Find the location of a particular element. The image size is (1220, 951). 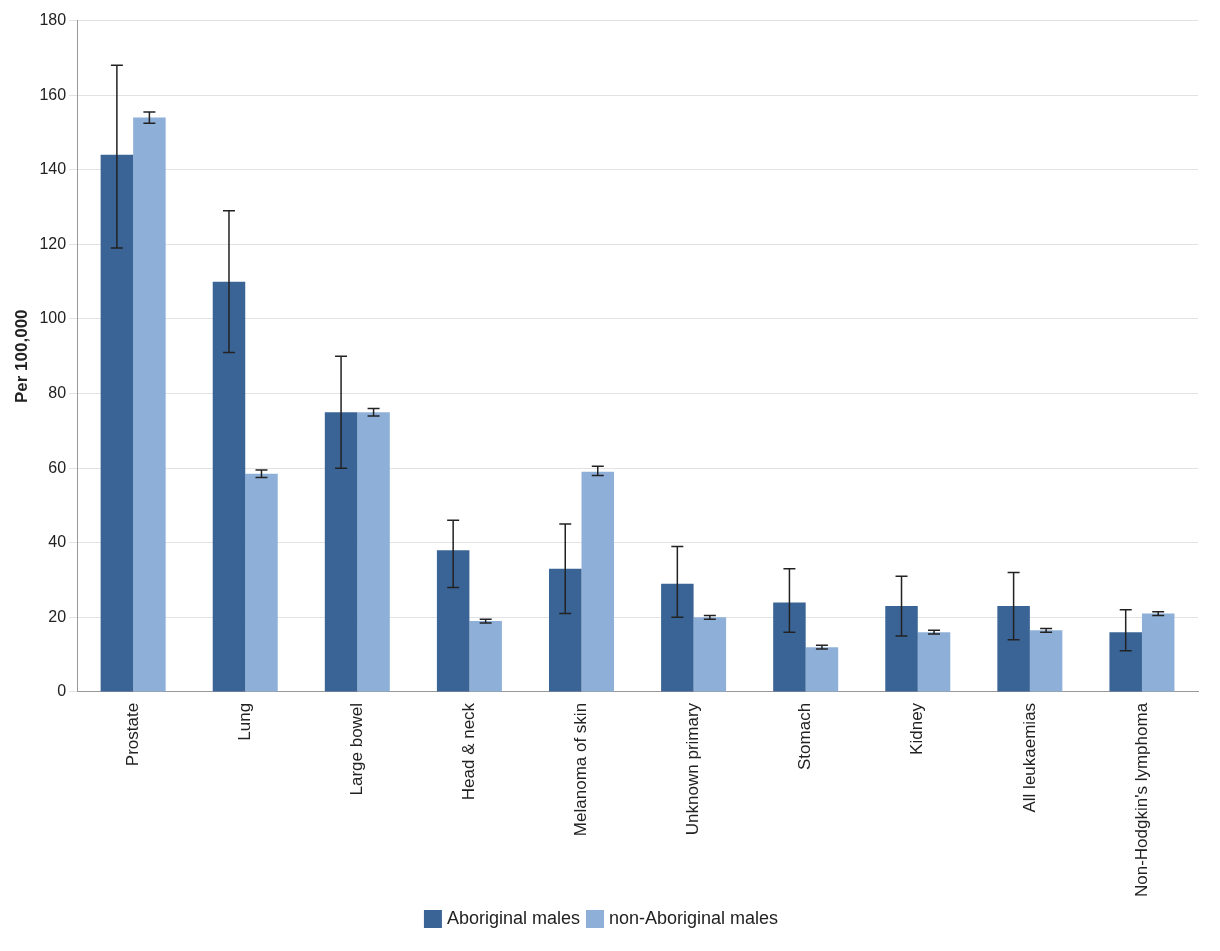

x-tick-label: Prostate is located at coordinates (132, 734).